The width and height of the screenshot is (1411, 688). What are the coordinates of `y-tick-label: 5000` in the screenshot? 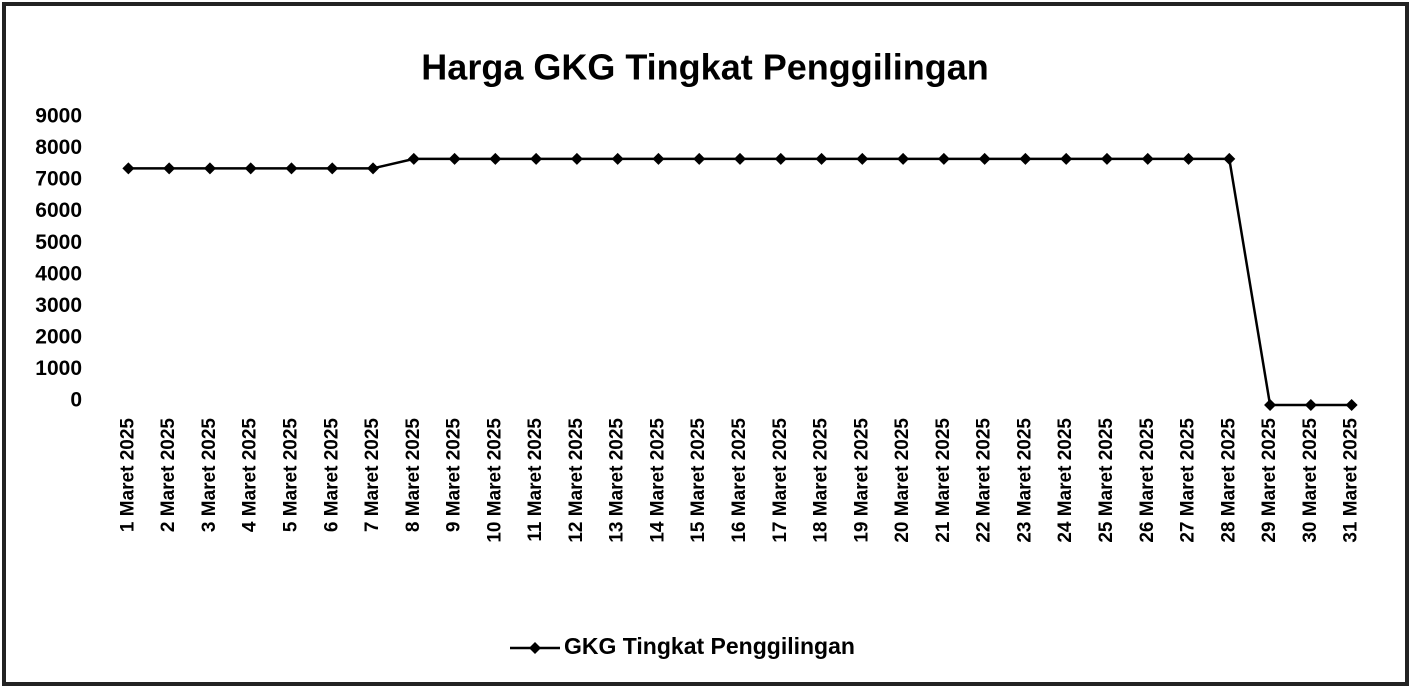 It's located at (58, 242).